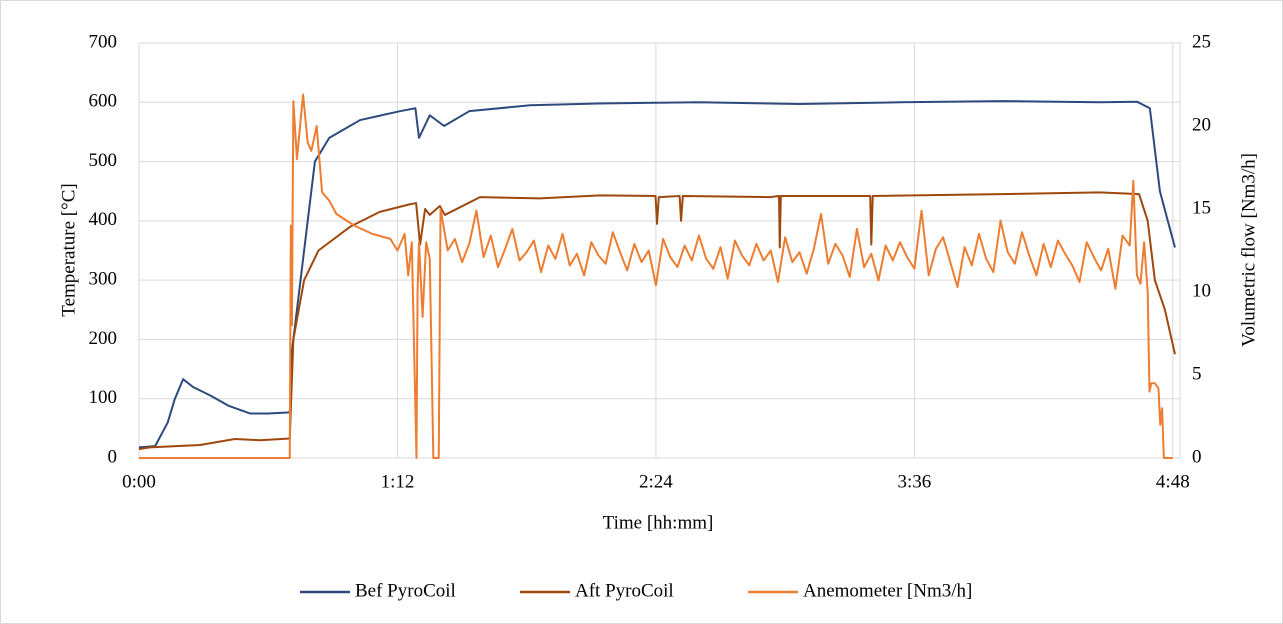 The width and height of the screenshot is (1283, 624). I want to click on y2-tick-label: 0, so click(1197, 456).